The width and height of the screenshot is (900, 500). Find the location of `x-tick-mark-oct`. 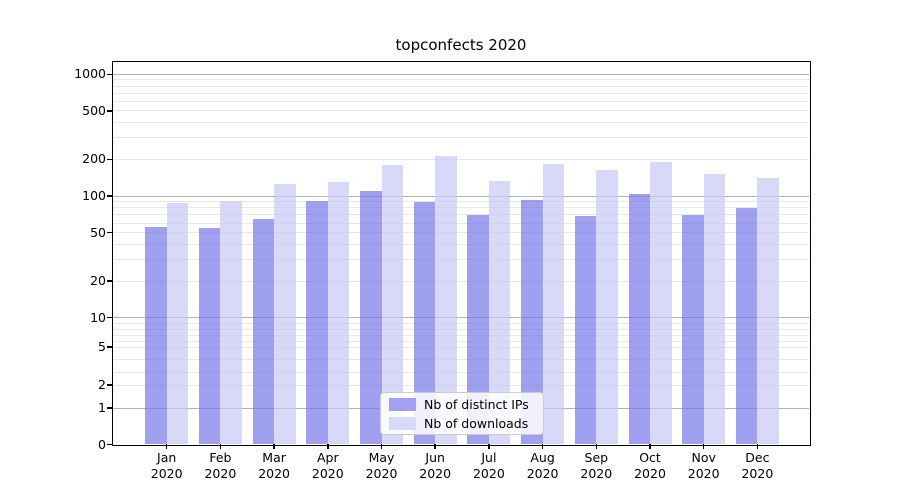

x-tick-mark-oct is located at coordinates (650, 446).